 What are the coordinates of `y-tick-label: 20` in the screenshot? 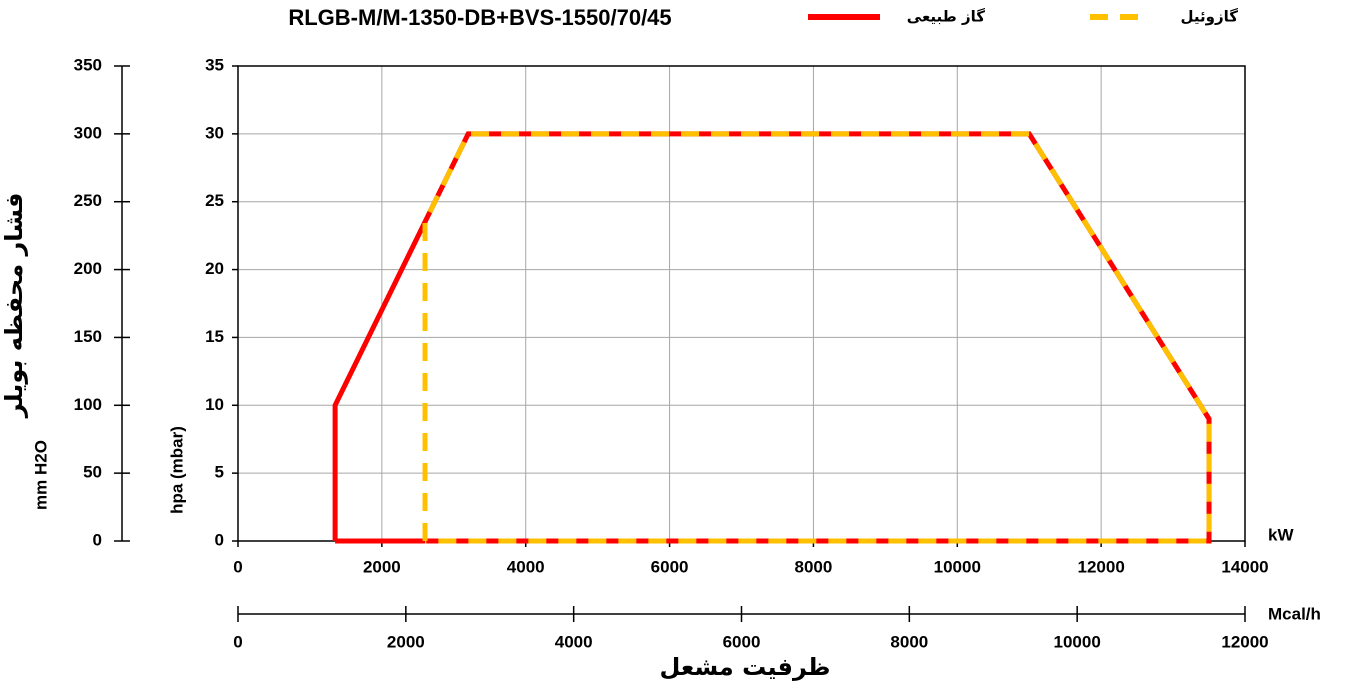 It's located at (214, 268).